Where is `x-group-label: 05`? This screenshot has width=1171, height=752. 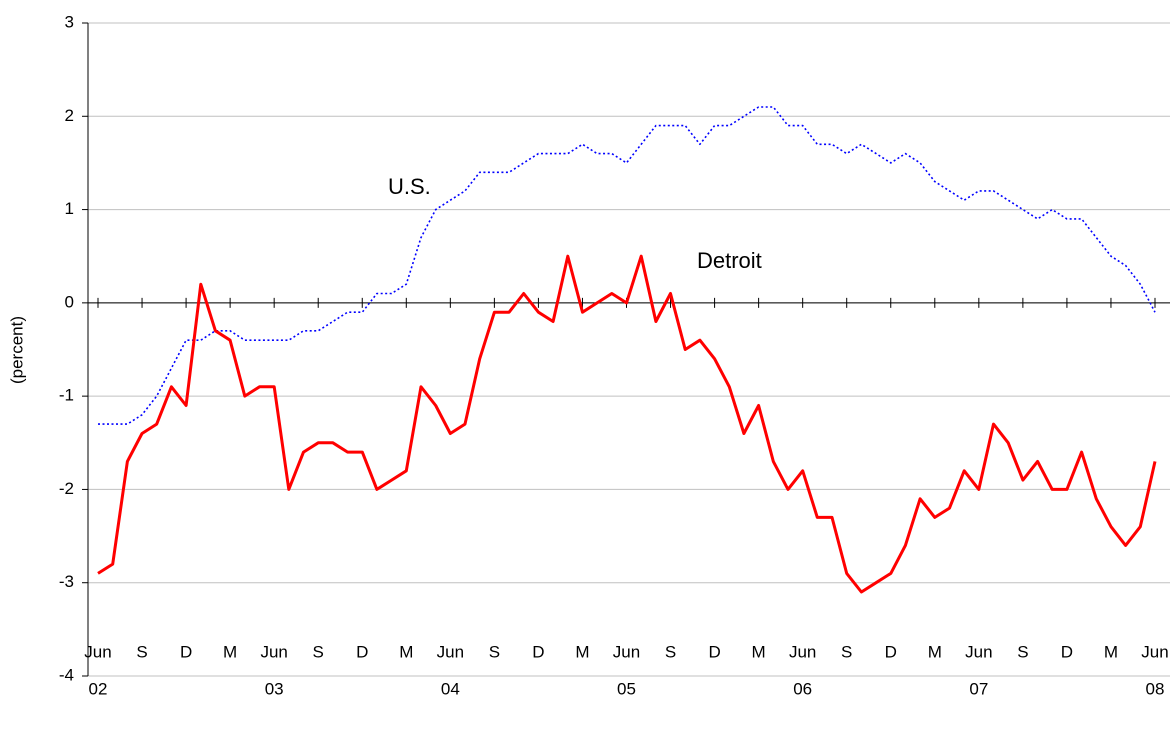
x-group-label: 05 is located at coordinates (626, 688).